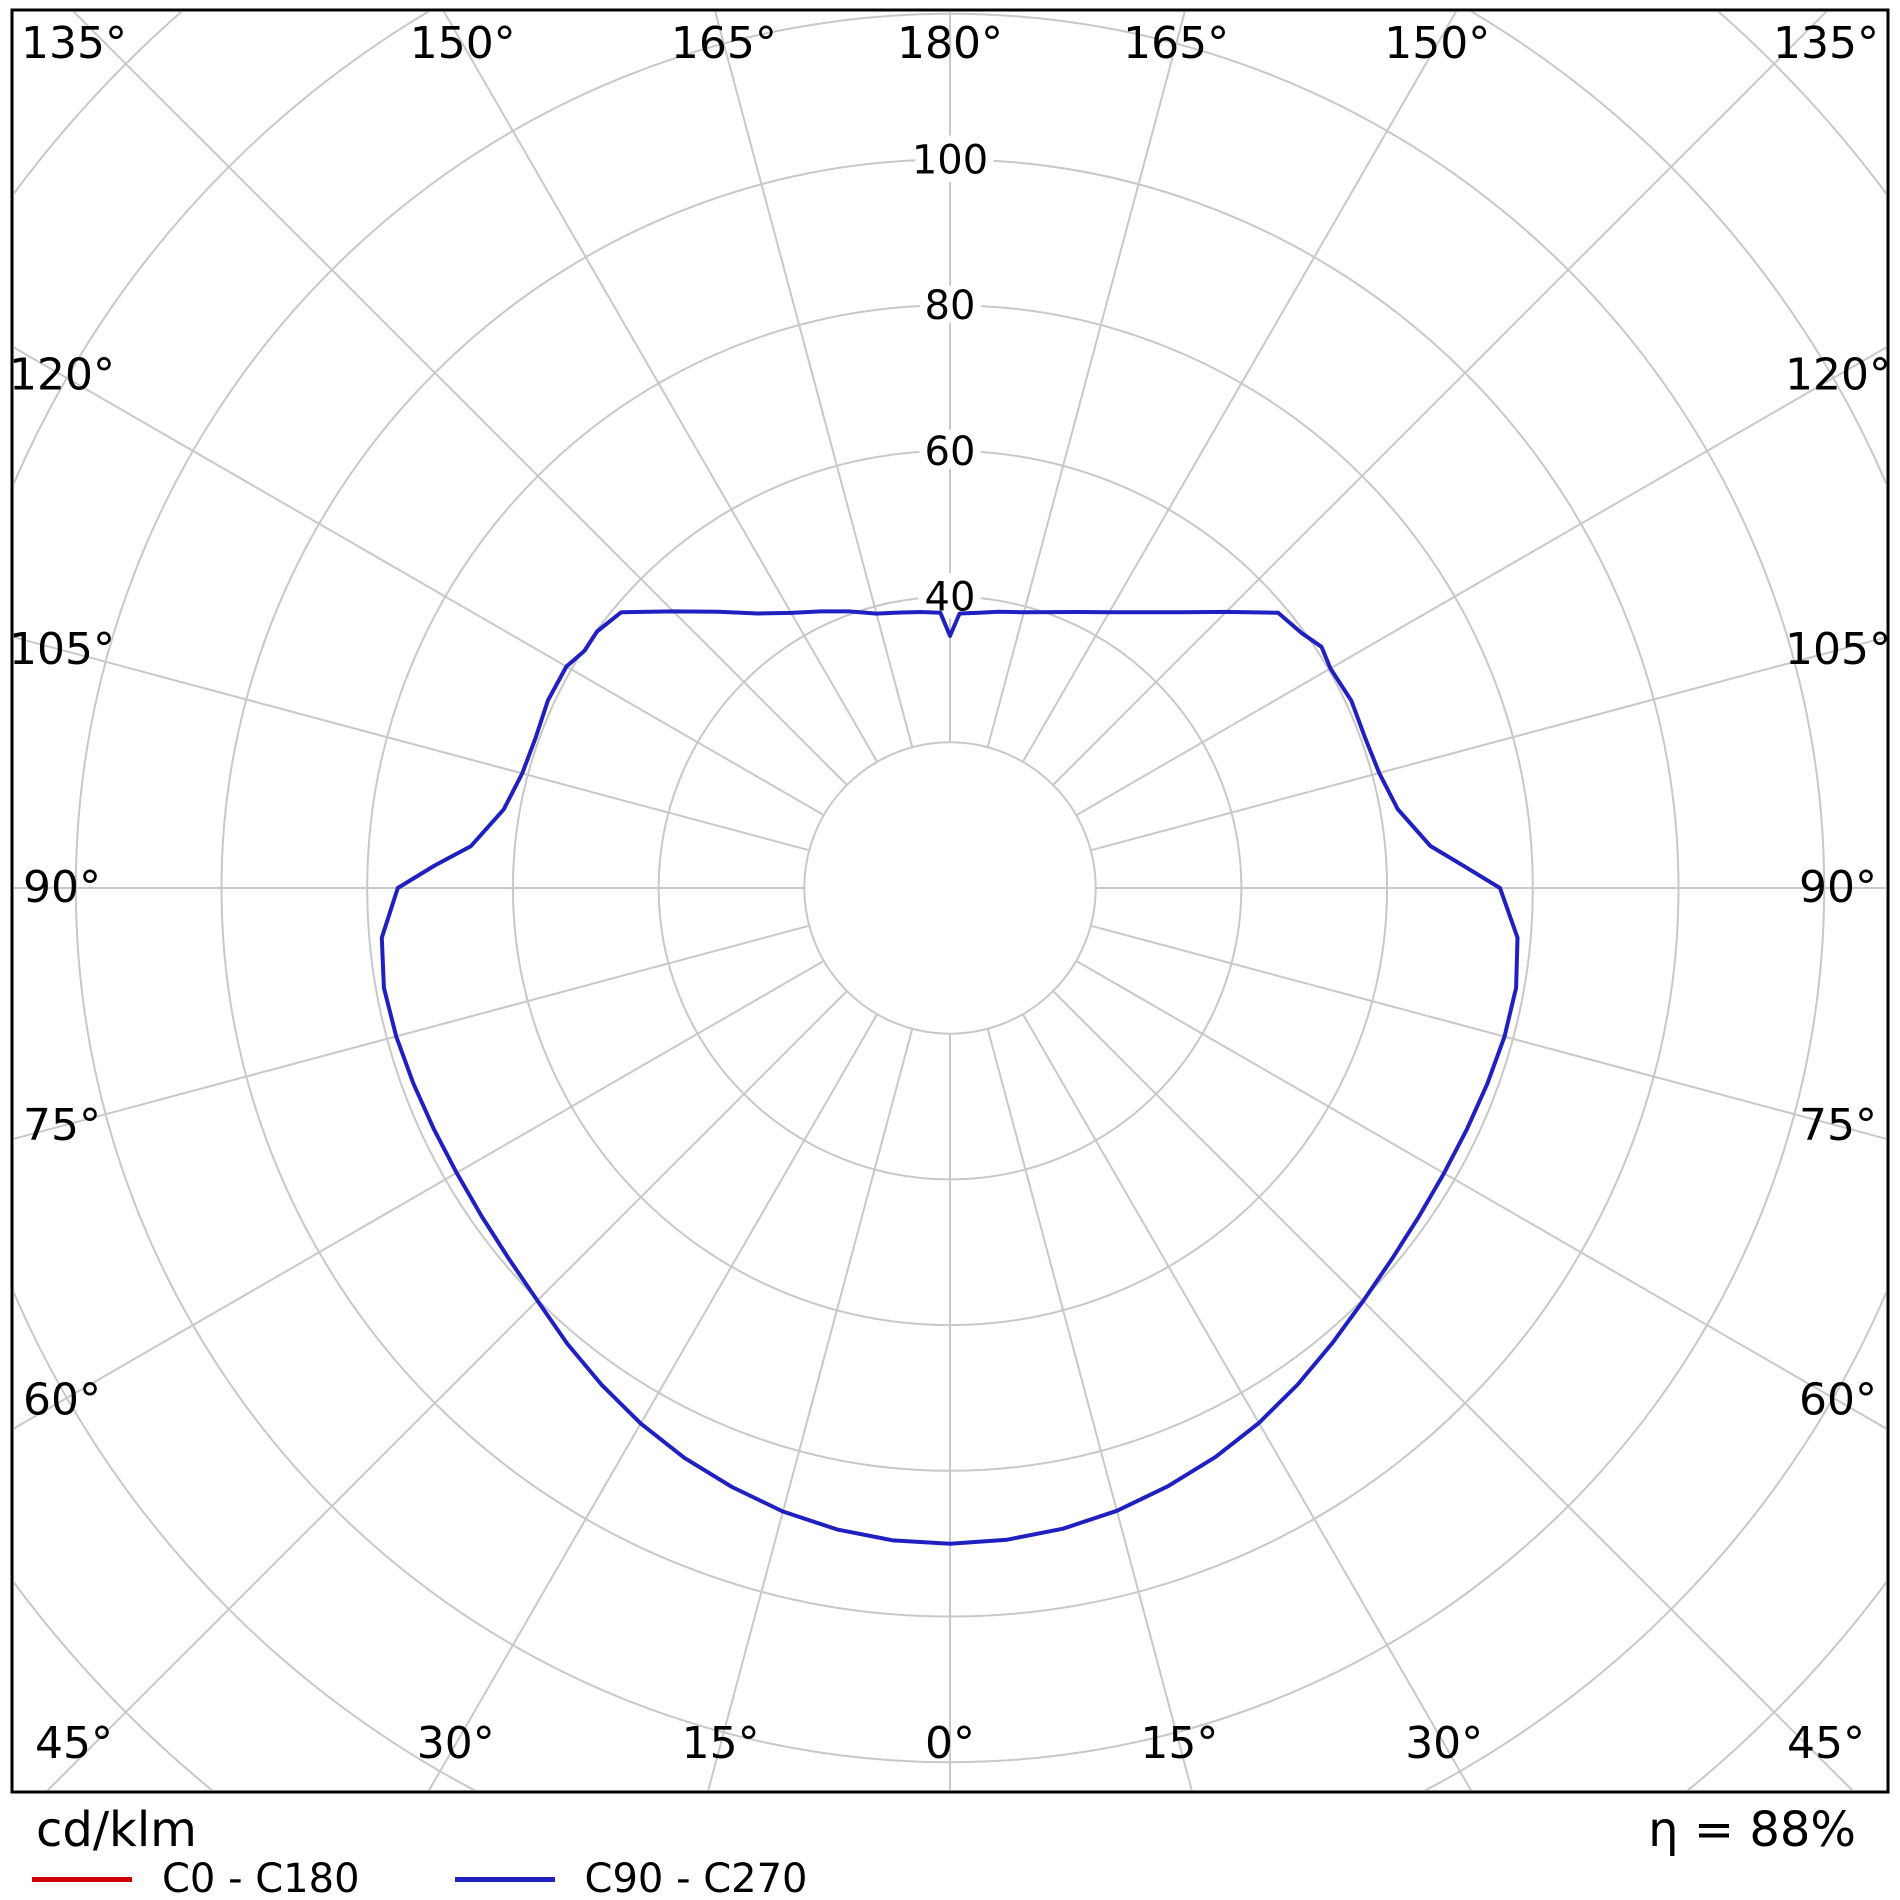  Describe the element at coordinates (1752, 1830) in the screenshot. I see `efficiency-label: η = 88%` at that location.